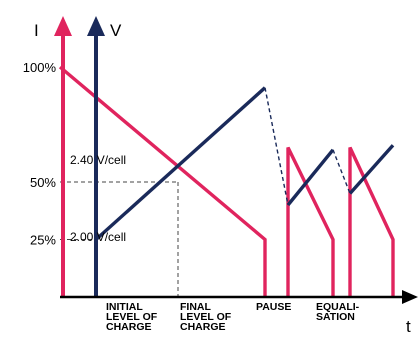 This screenshot has width=420, height=341. I want to click on y-tick-label: 100%, so click(40, 67).